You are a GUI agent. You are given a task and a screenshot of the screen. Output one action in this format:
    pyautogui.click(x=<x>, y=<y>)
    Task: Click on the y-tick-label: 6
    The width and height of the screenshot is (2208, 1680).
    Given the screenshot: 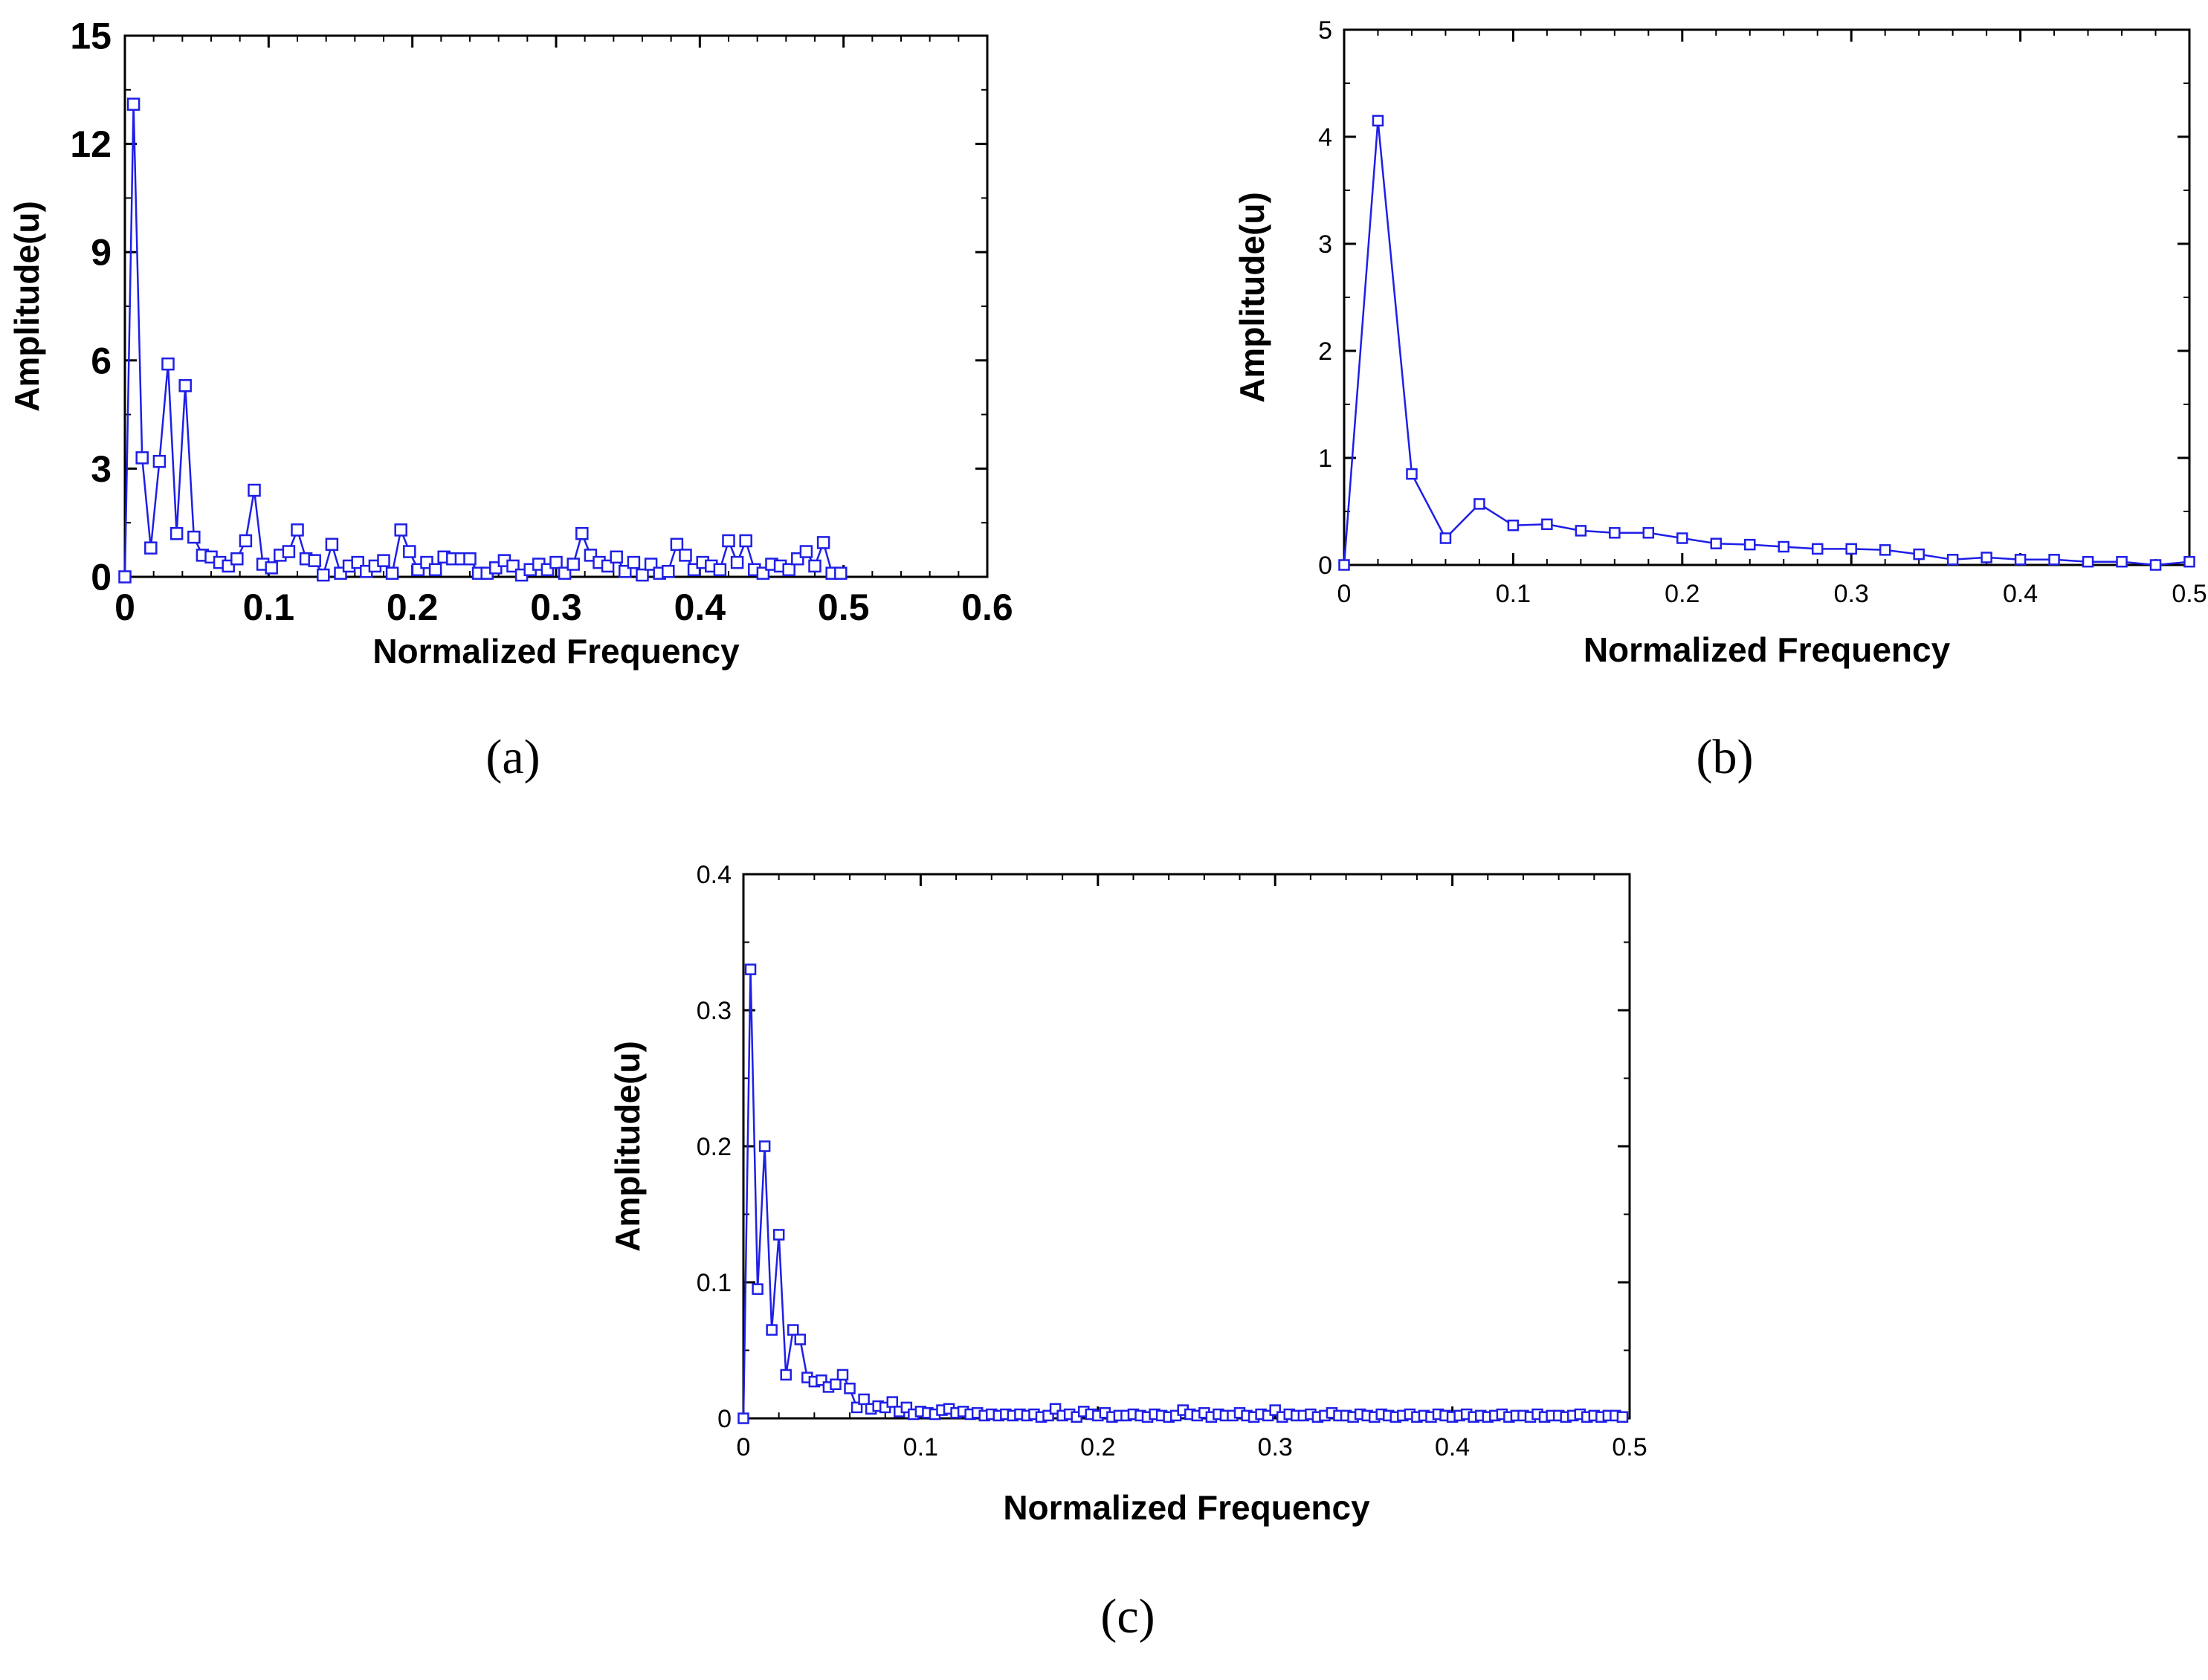 What is the action you would take?
    pyautogui.click(x=101, y=361)
    